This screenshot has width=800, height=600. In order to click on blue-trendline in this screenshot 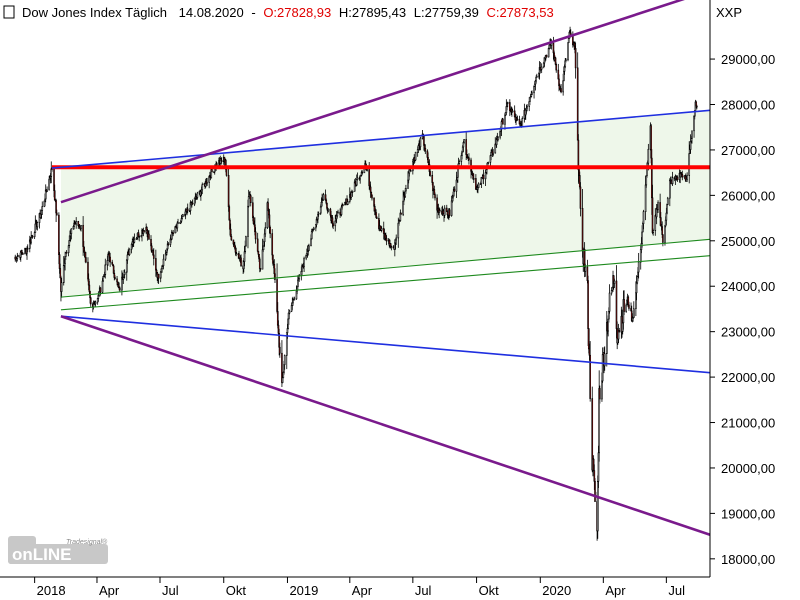, I will do `click(385, 344)`.